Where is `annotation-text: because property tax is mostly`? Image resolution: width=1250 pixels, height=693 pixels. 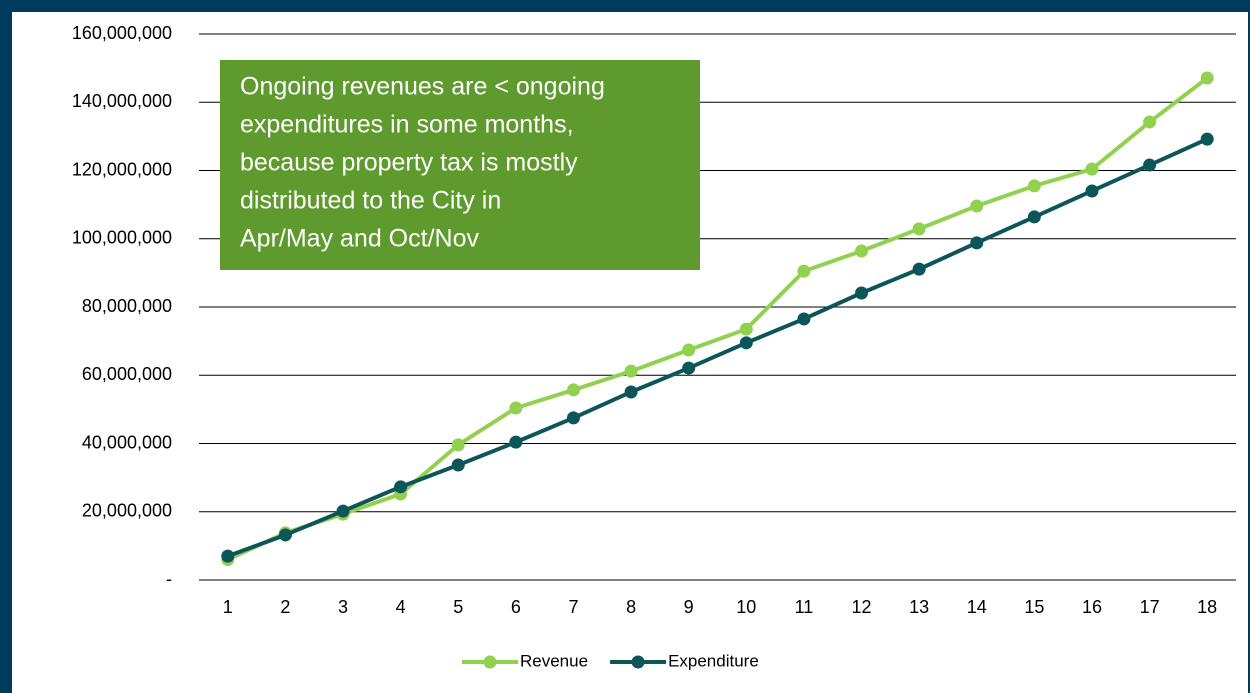
annotation-text: because property tax is mostly is located at coordinates (409, 163).